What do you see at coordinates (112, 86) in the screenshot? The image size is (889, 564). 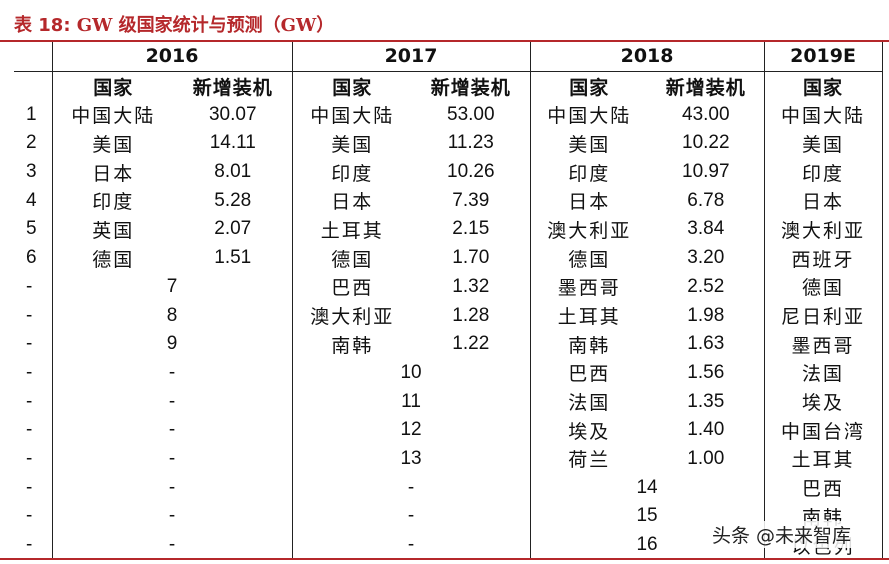 I see `header-country-2016: 国家` at bounding box center [112, 86].